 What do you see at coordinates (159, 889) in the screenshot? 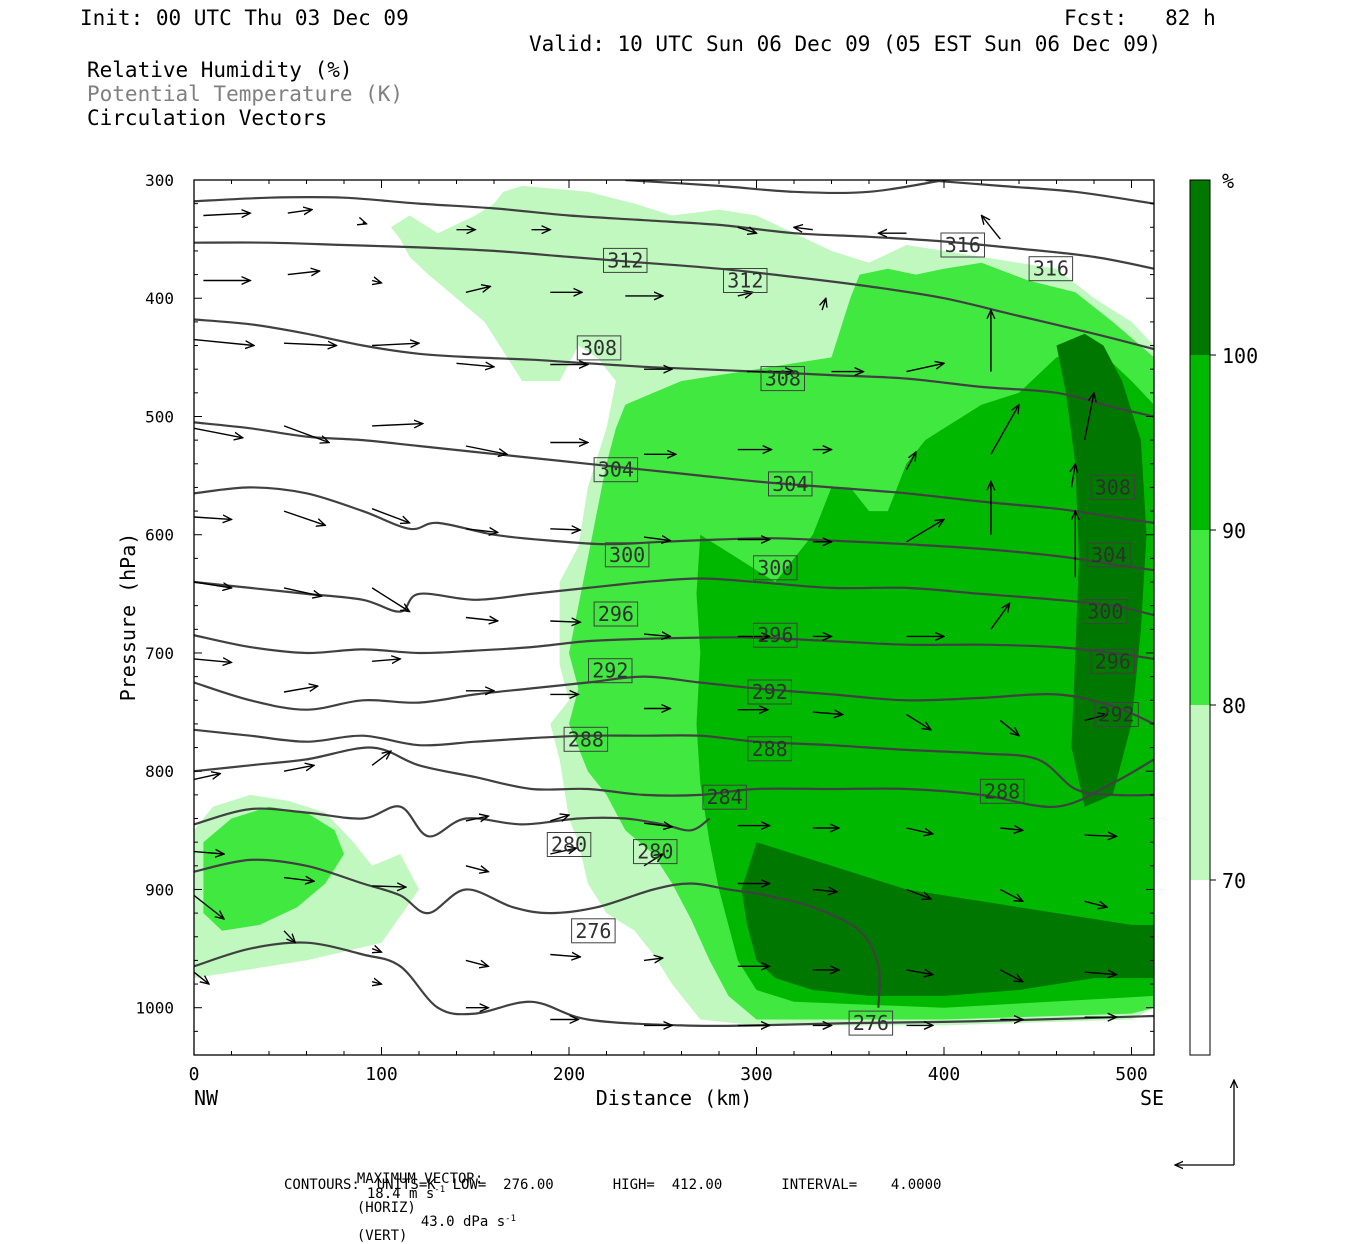
I see `y-tick-label-6: 900` at bounding box center [159, 889].